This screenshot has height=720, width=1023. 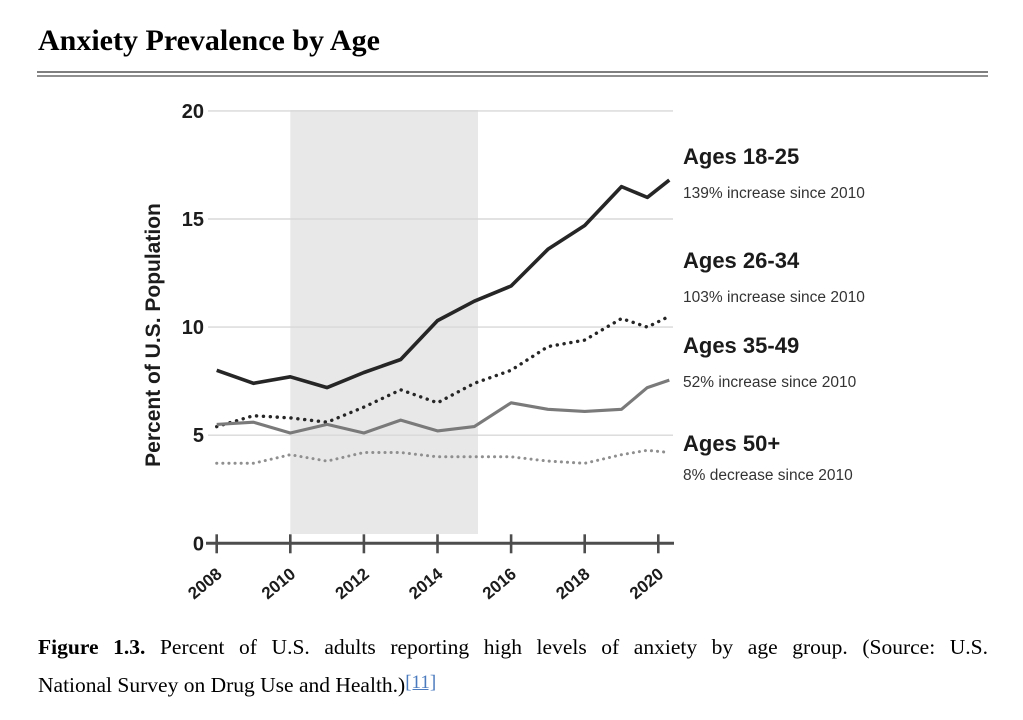 I want to click on x-tick-label-2008: 2008, so click(x=204, y=583).